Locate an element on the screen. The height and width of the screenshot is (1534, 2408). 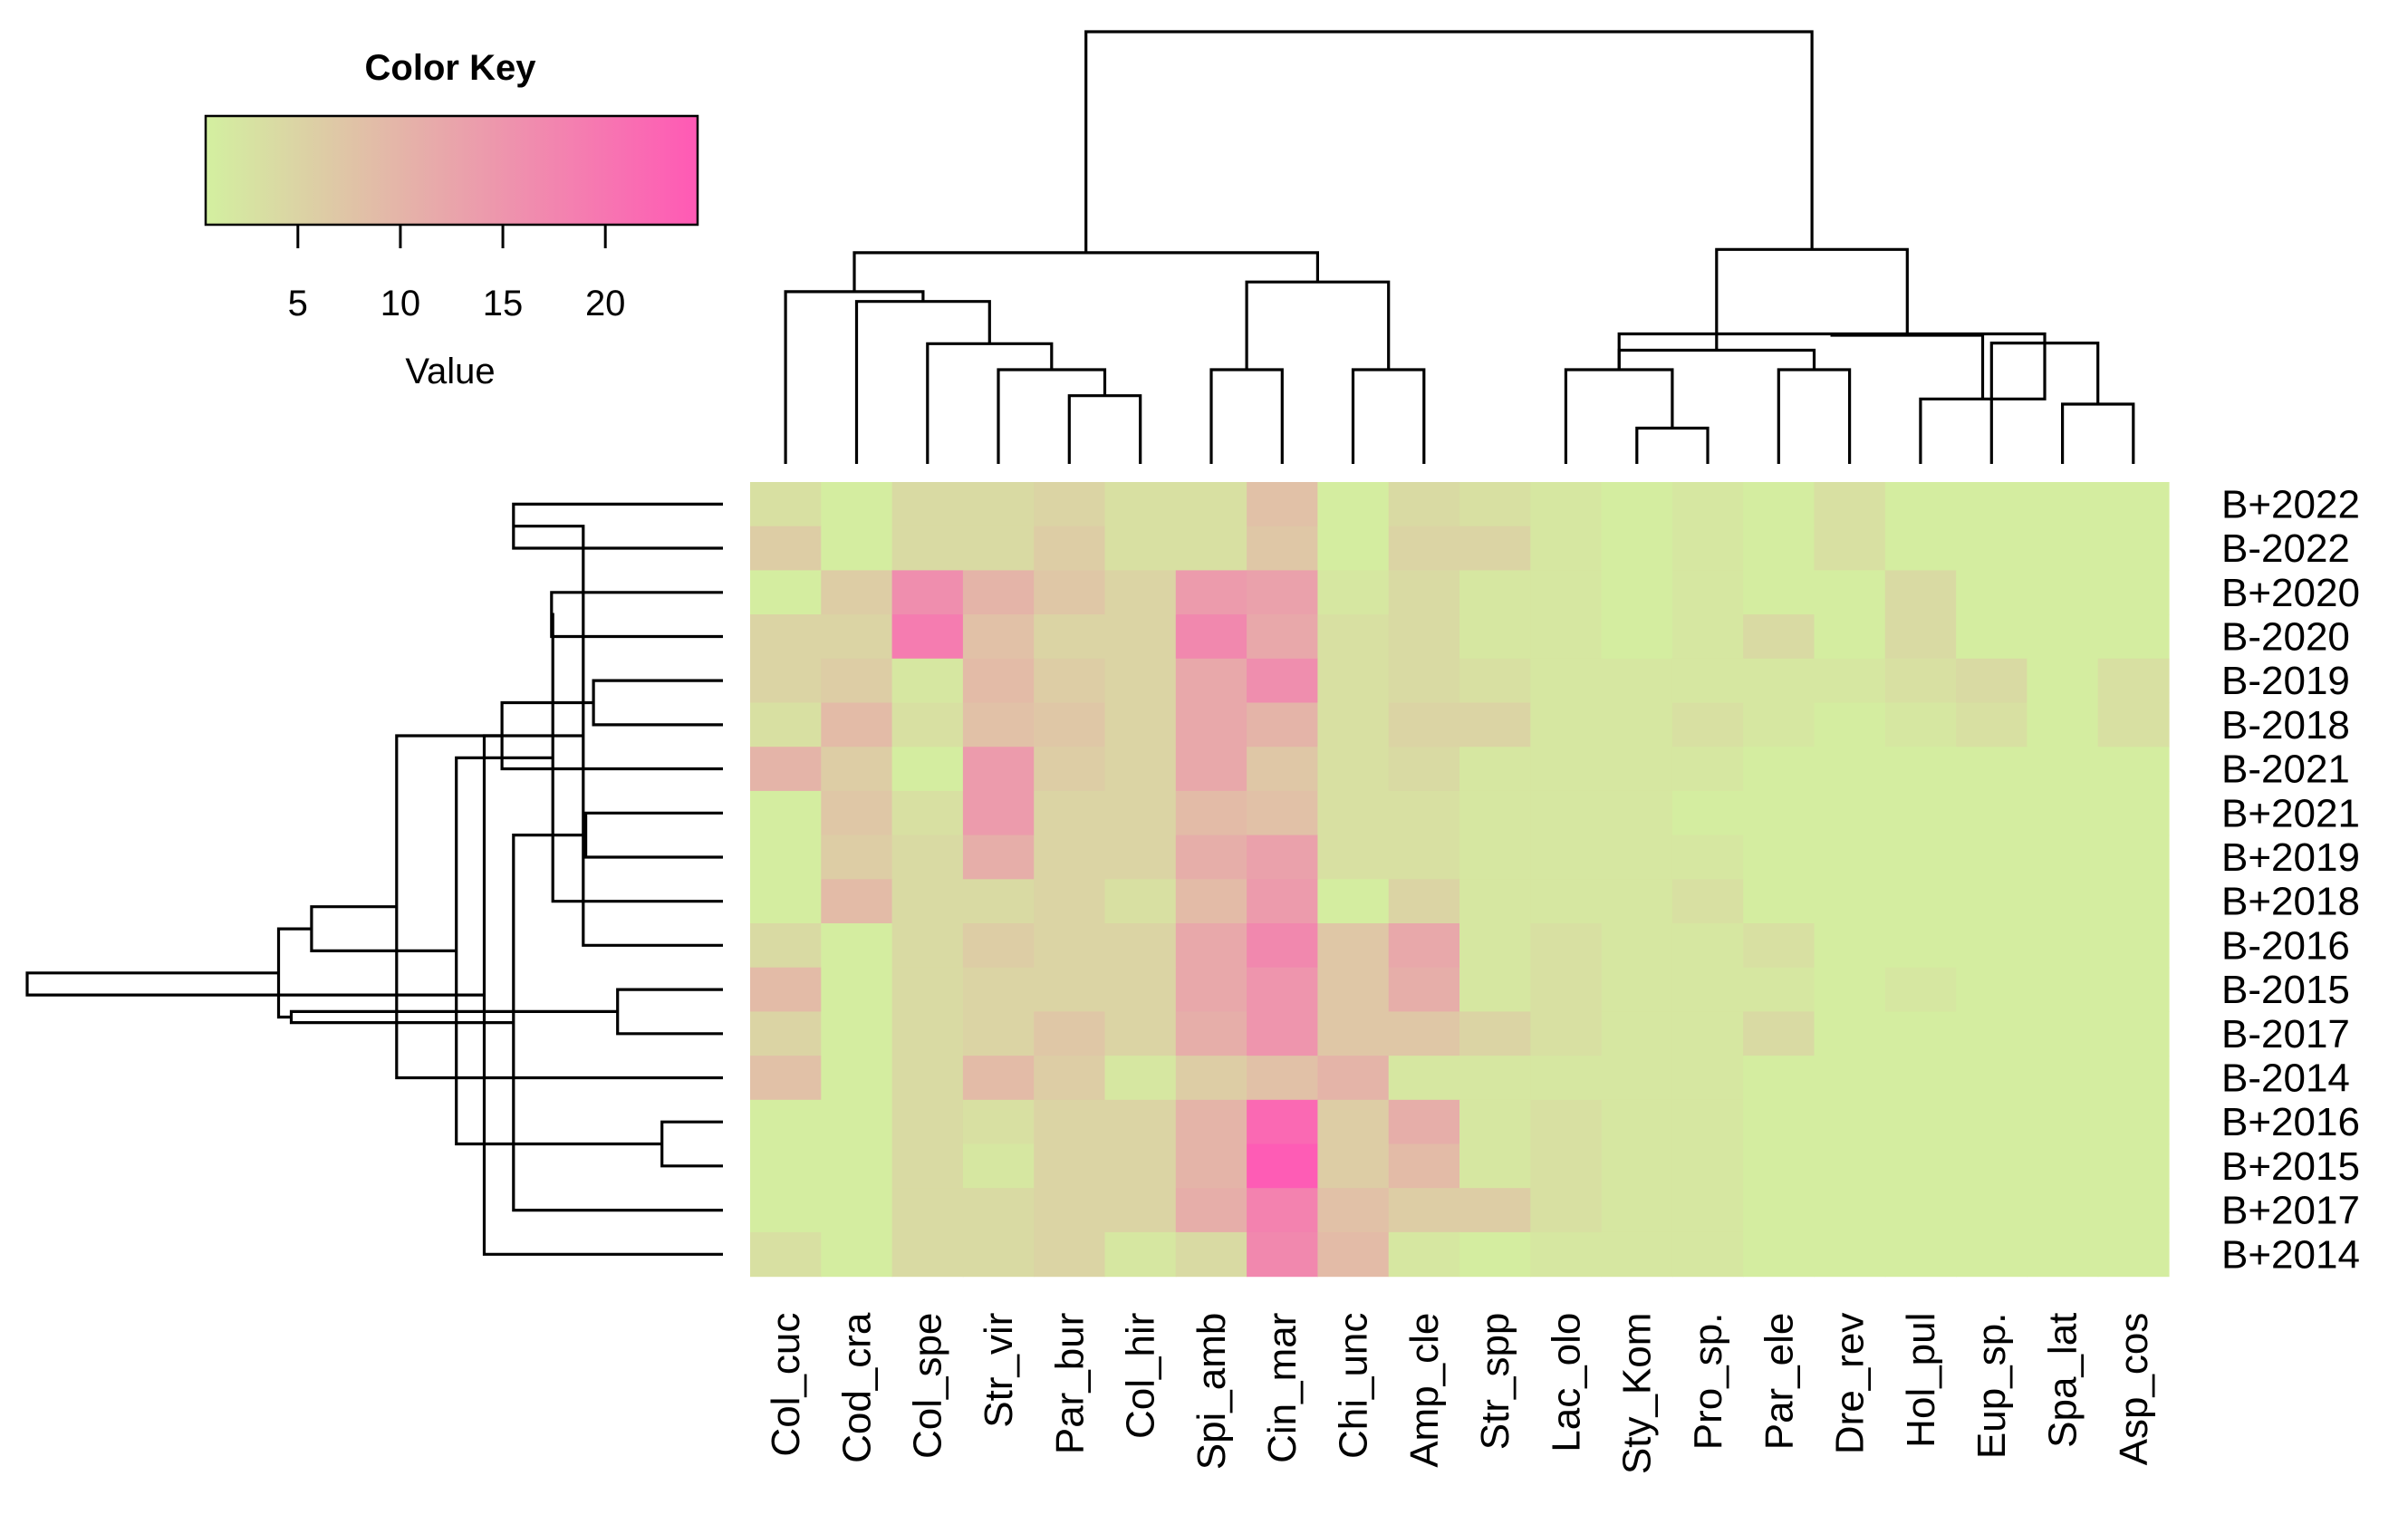
heatmap-cell-B+2019-Lac_olo is located at coordinates (1566, 857).